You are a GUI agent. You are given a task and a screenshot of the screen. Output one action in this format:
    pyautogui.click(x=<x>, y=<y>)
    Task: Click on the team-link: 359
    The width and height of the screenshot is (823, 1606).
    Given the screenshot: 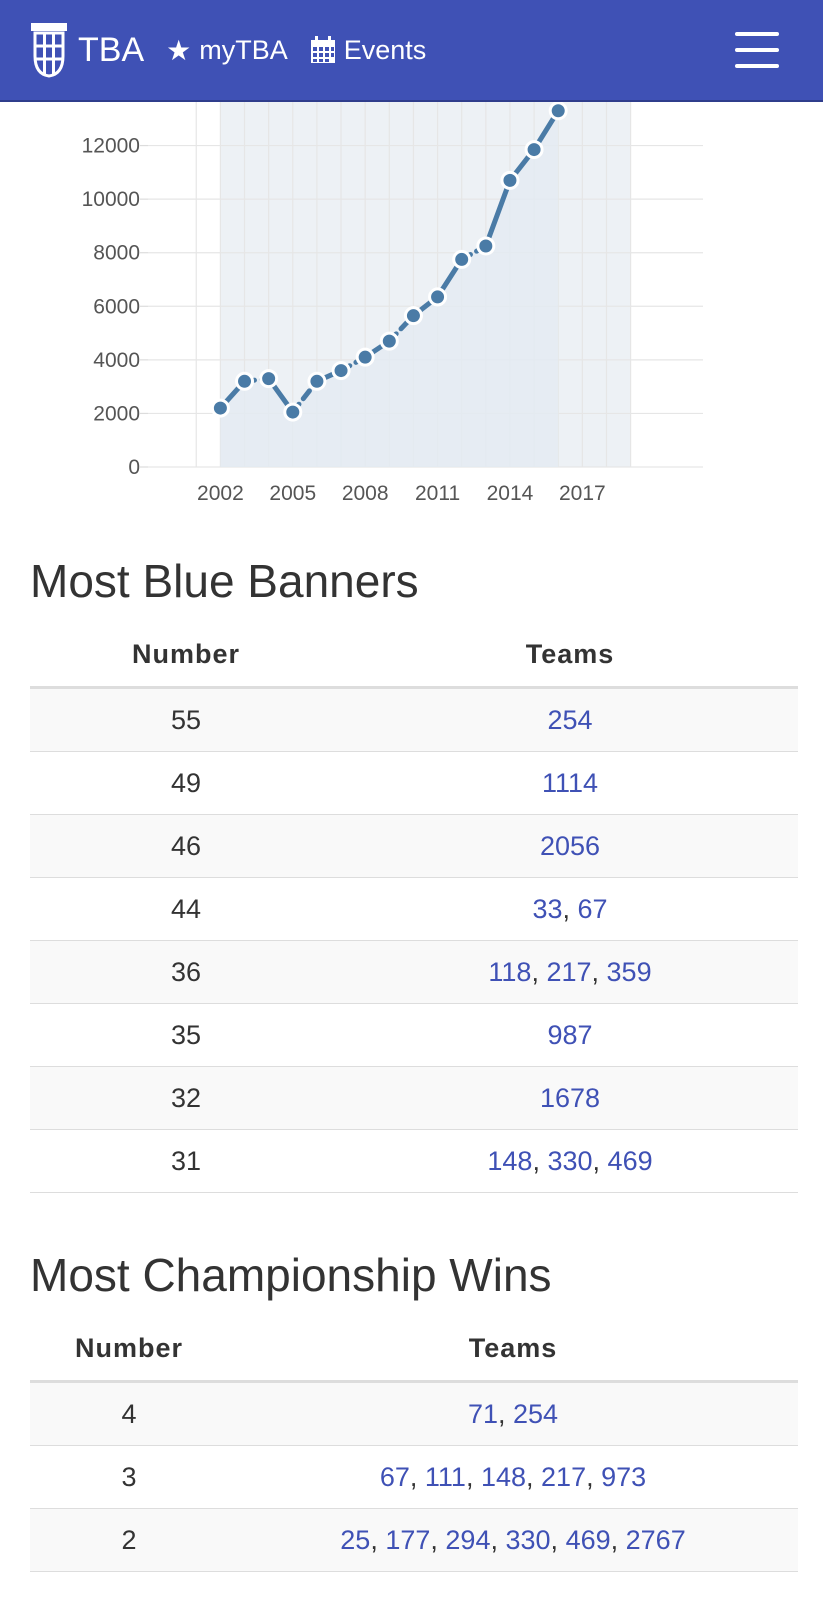 What is the action you would take?
    pyautogui.click(x=629, y=971)
    